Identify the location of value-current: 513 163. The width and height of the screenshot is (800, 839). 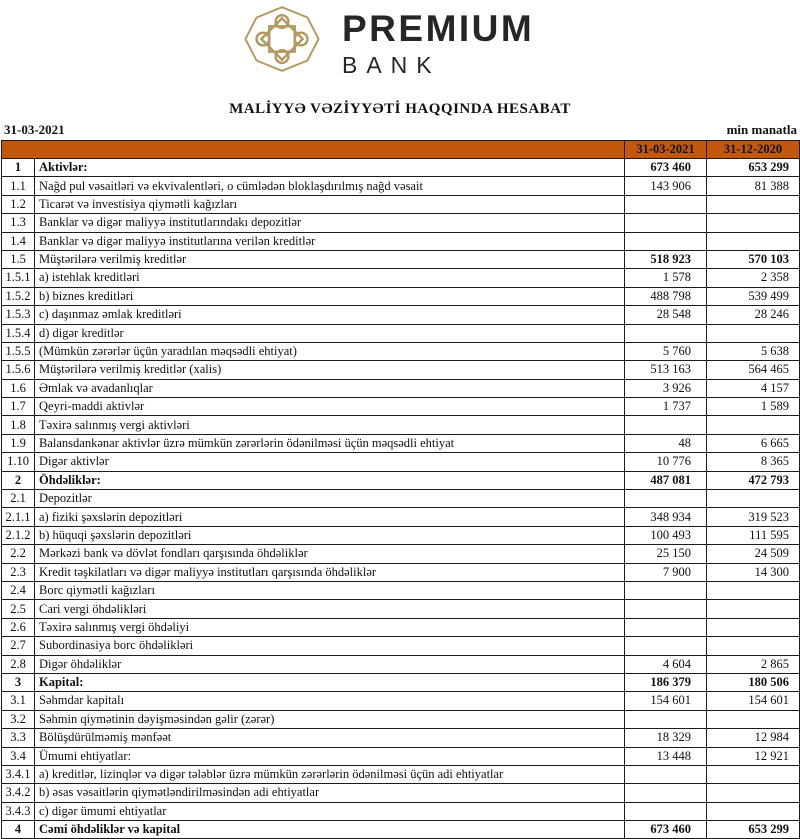
(665, 370).